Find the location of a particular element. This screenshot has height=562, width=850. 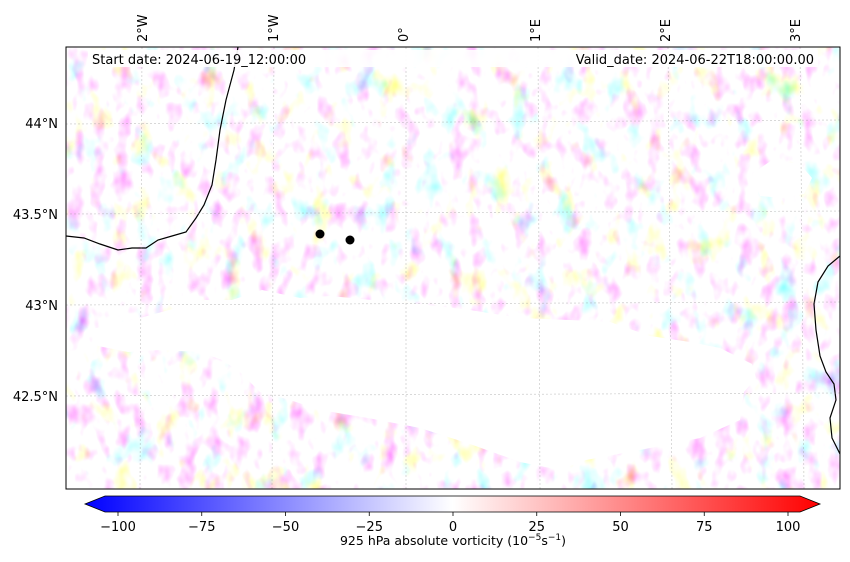

lat-tick: 43°N is located at coordinates (41, 306).